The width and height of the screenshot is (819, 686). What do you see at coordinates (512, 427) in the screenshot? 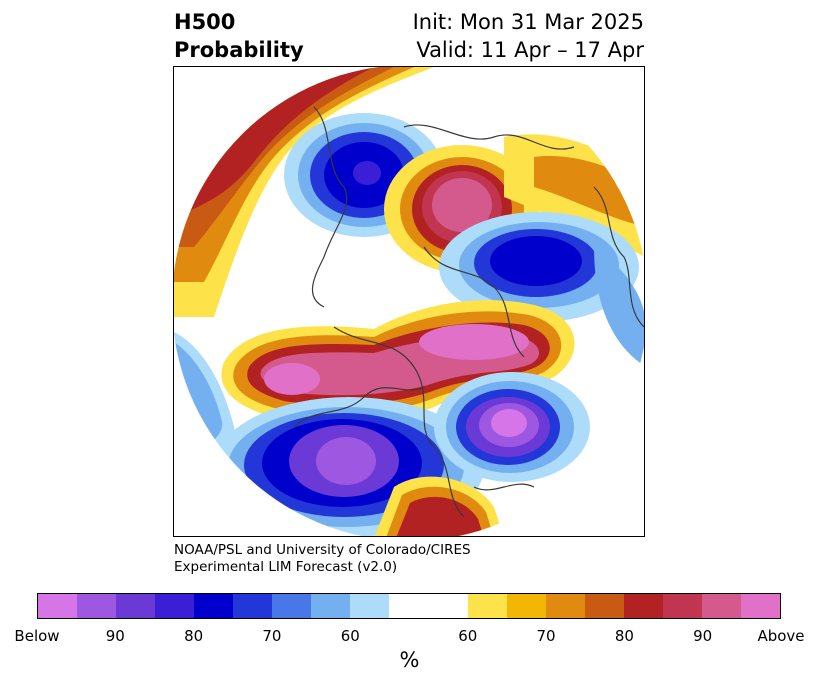
I see `anomaly-se-below` at bounding box center [512, 427].